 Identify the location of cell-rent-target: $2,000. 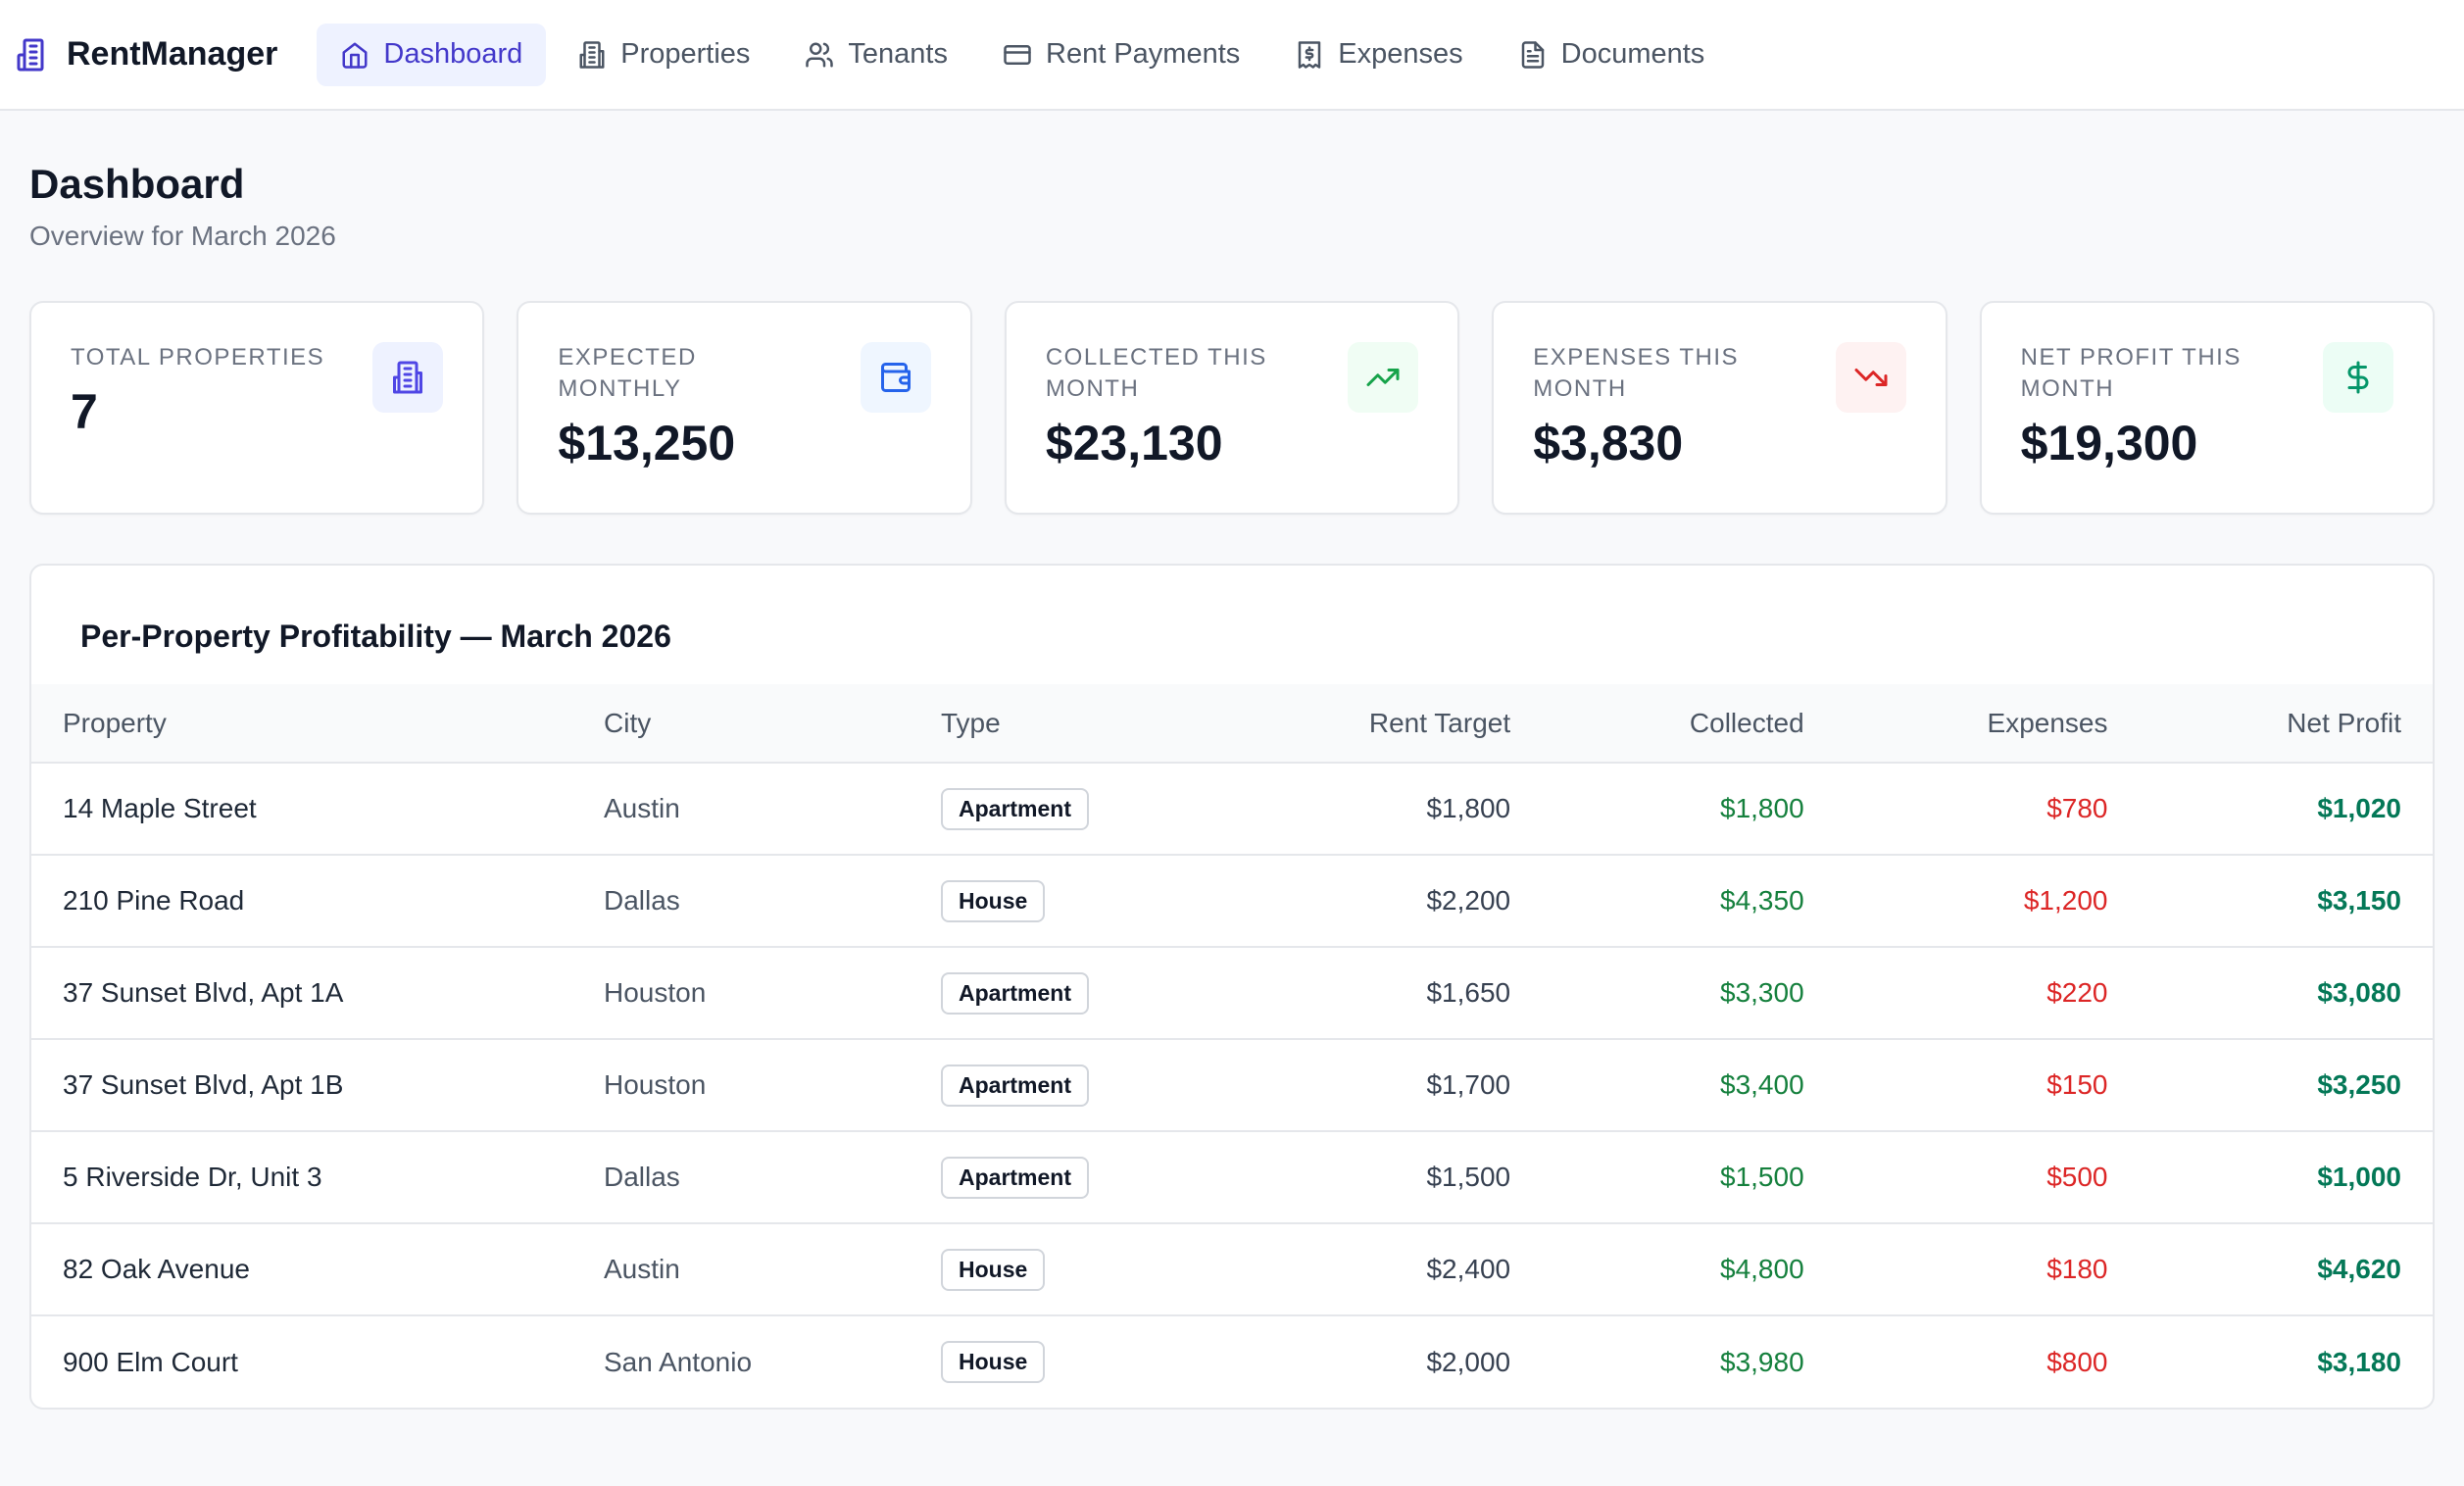
(1469, 1362).